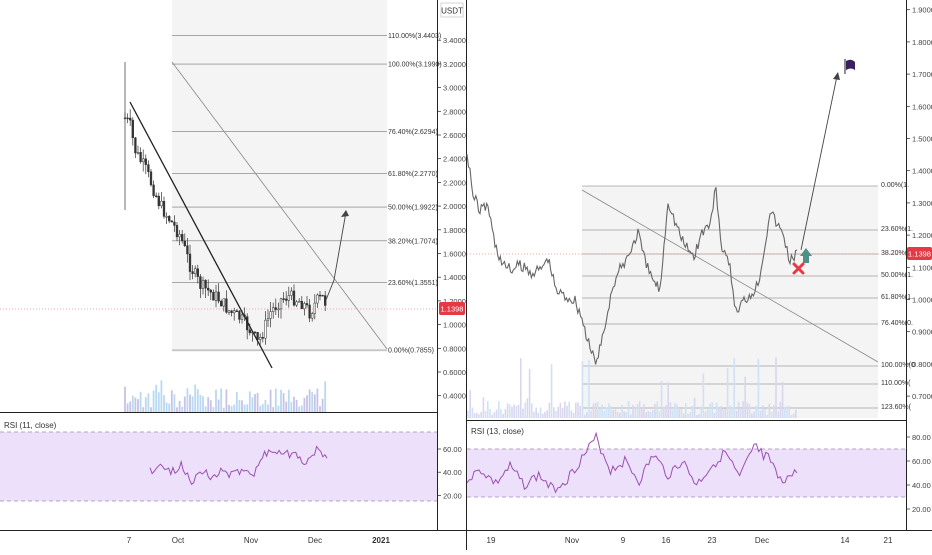  I want to click on left-fib-zone, so click(279, 176).